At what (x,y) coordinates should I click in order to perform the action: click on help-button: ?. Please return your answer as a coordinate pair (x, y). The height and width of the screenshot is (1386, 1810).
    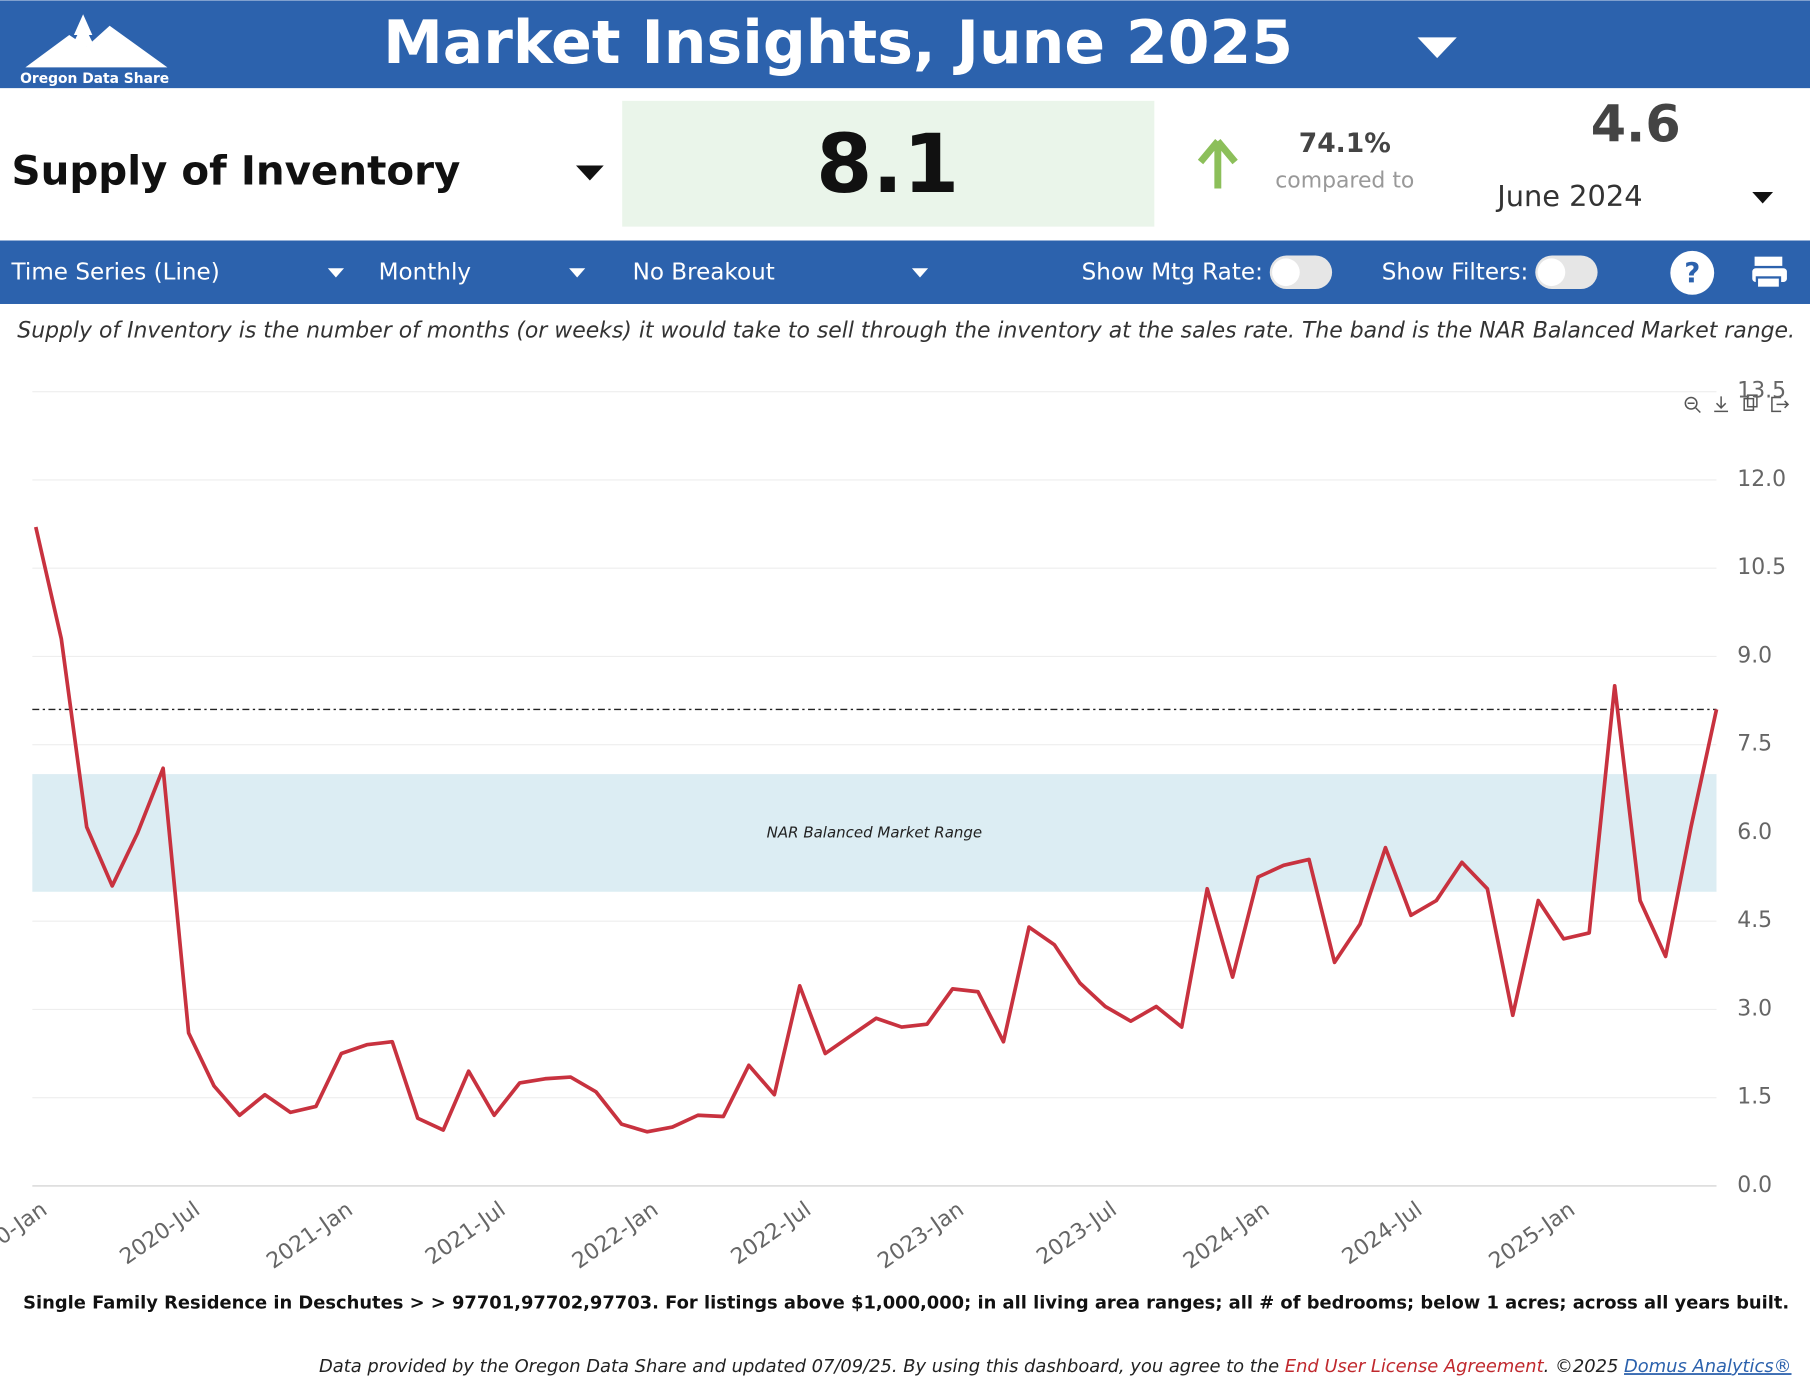
    Looking at the image, I should click on (1692, 272).